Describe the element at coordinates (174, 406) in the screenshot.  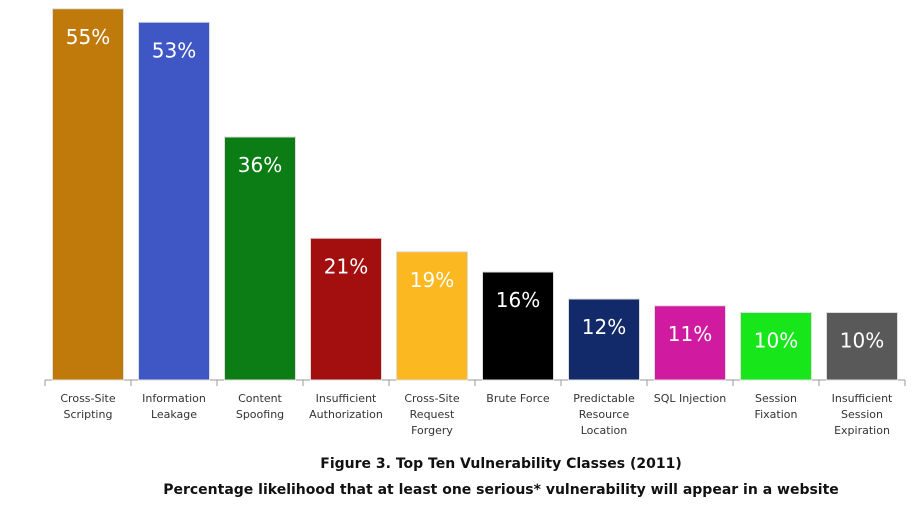
I see `x-tick-label: Information Leakage` at that location.